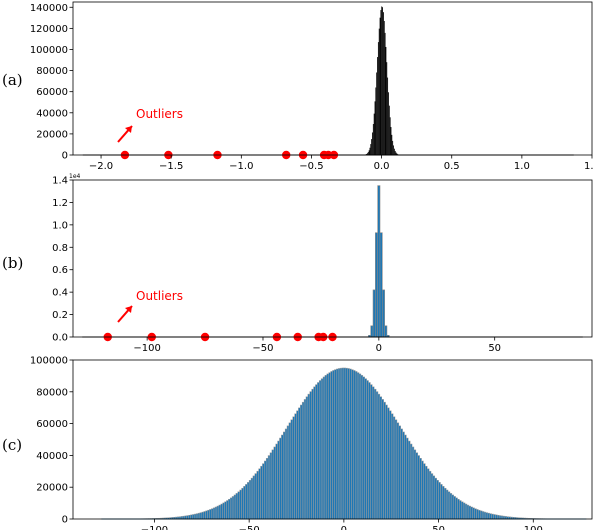  What do you see at coordinates (60, 315) in the screenshot?
I see `y-tick-label: 0.2` at bounding box center [60, 315].